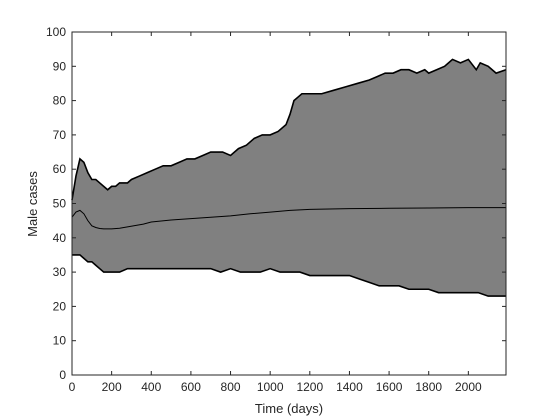 This screenshot has height=420, width=560. What do you see at coordinates (72, 387) in the screenshot?
I see `x-tick-label: 0` at bounding box center [72, 387].